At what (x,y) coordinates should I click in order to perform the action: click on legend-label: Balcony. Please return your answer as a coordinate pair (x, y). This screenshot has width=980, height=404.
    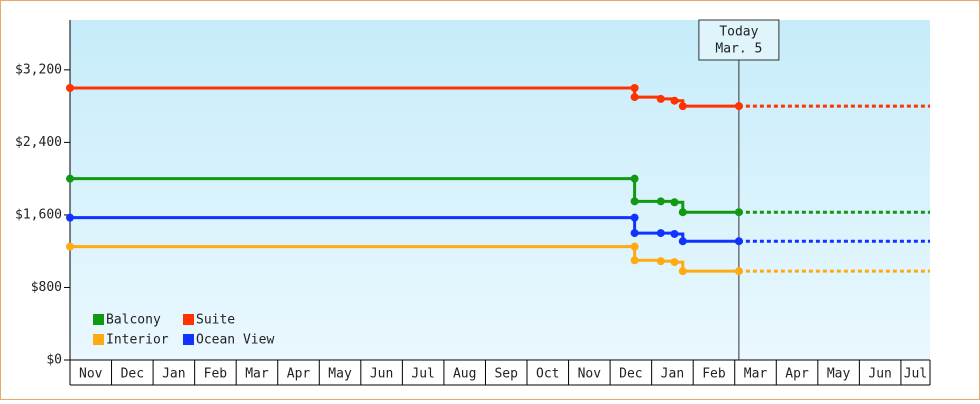
    Looking at the image, I should click on (133, 320).